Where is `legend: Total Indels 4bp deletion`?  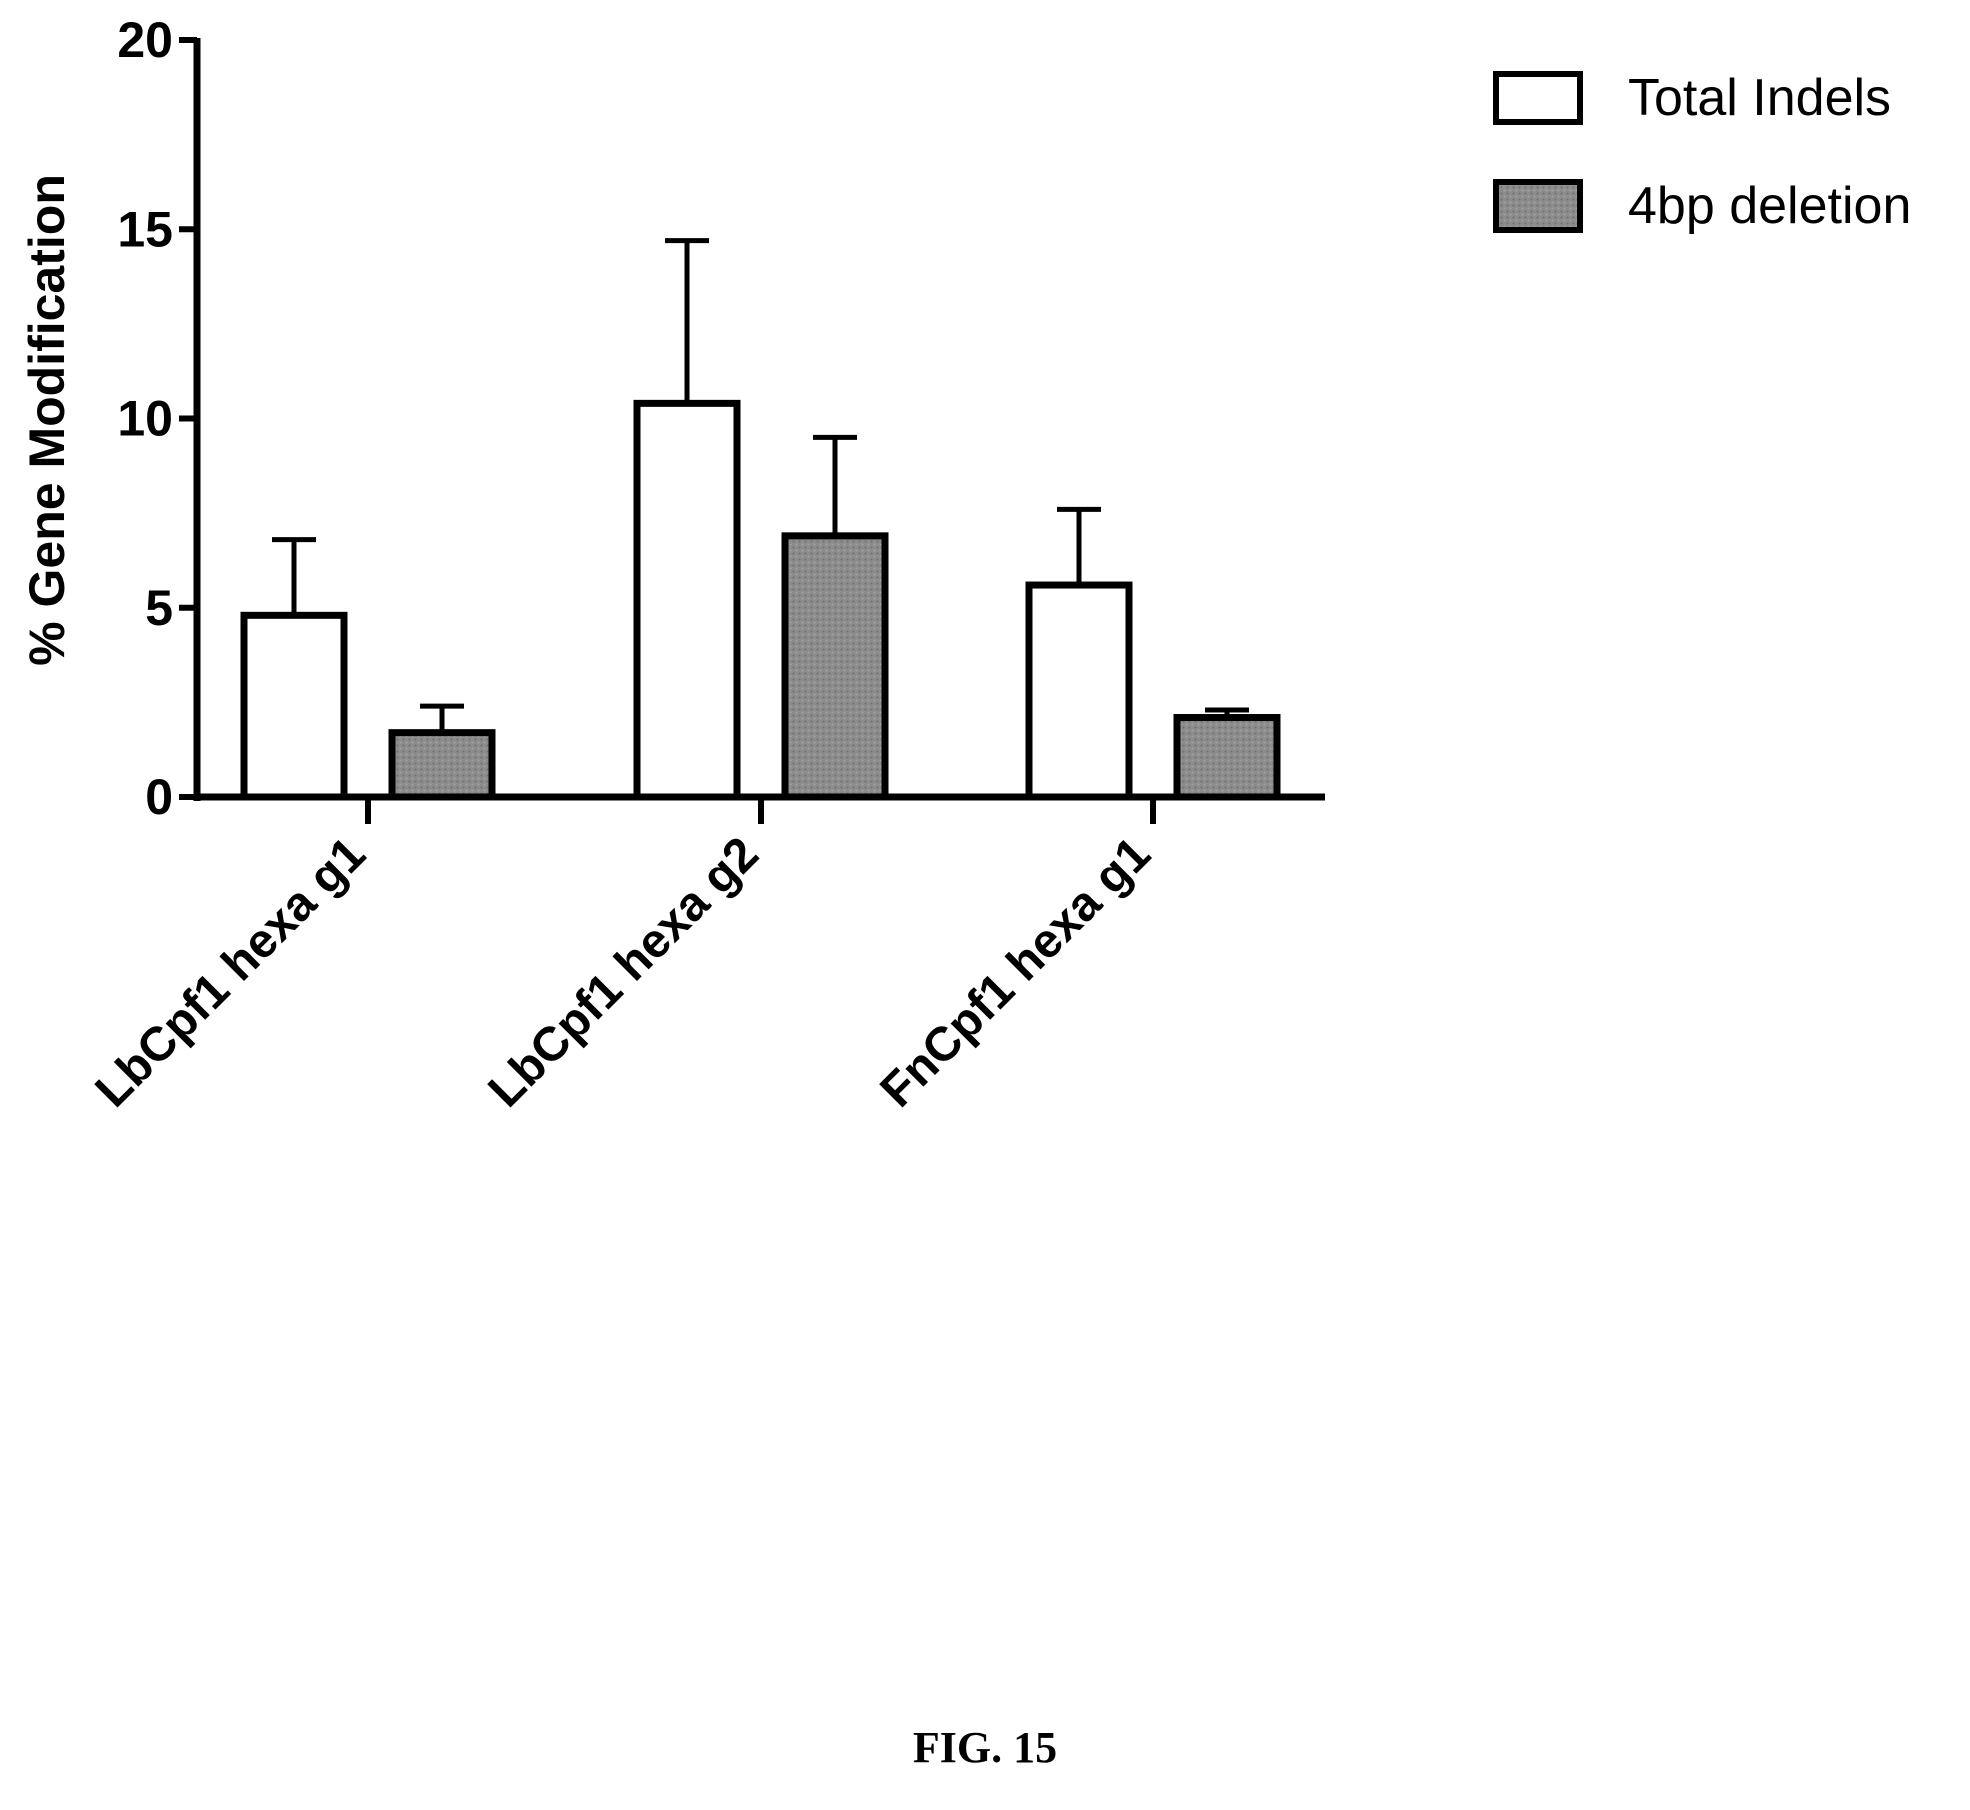 legend: Total Indels 4bp deletion is located at coordinates (1702, 152).